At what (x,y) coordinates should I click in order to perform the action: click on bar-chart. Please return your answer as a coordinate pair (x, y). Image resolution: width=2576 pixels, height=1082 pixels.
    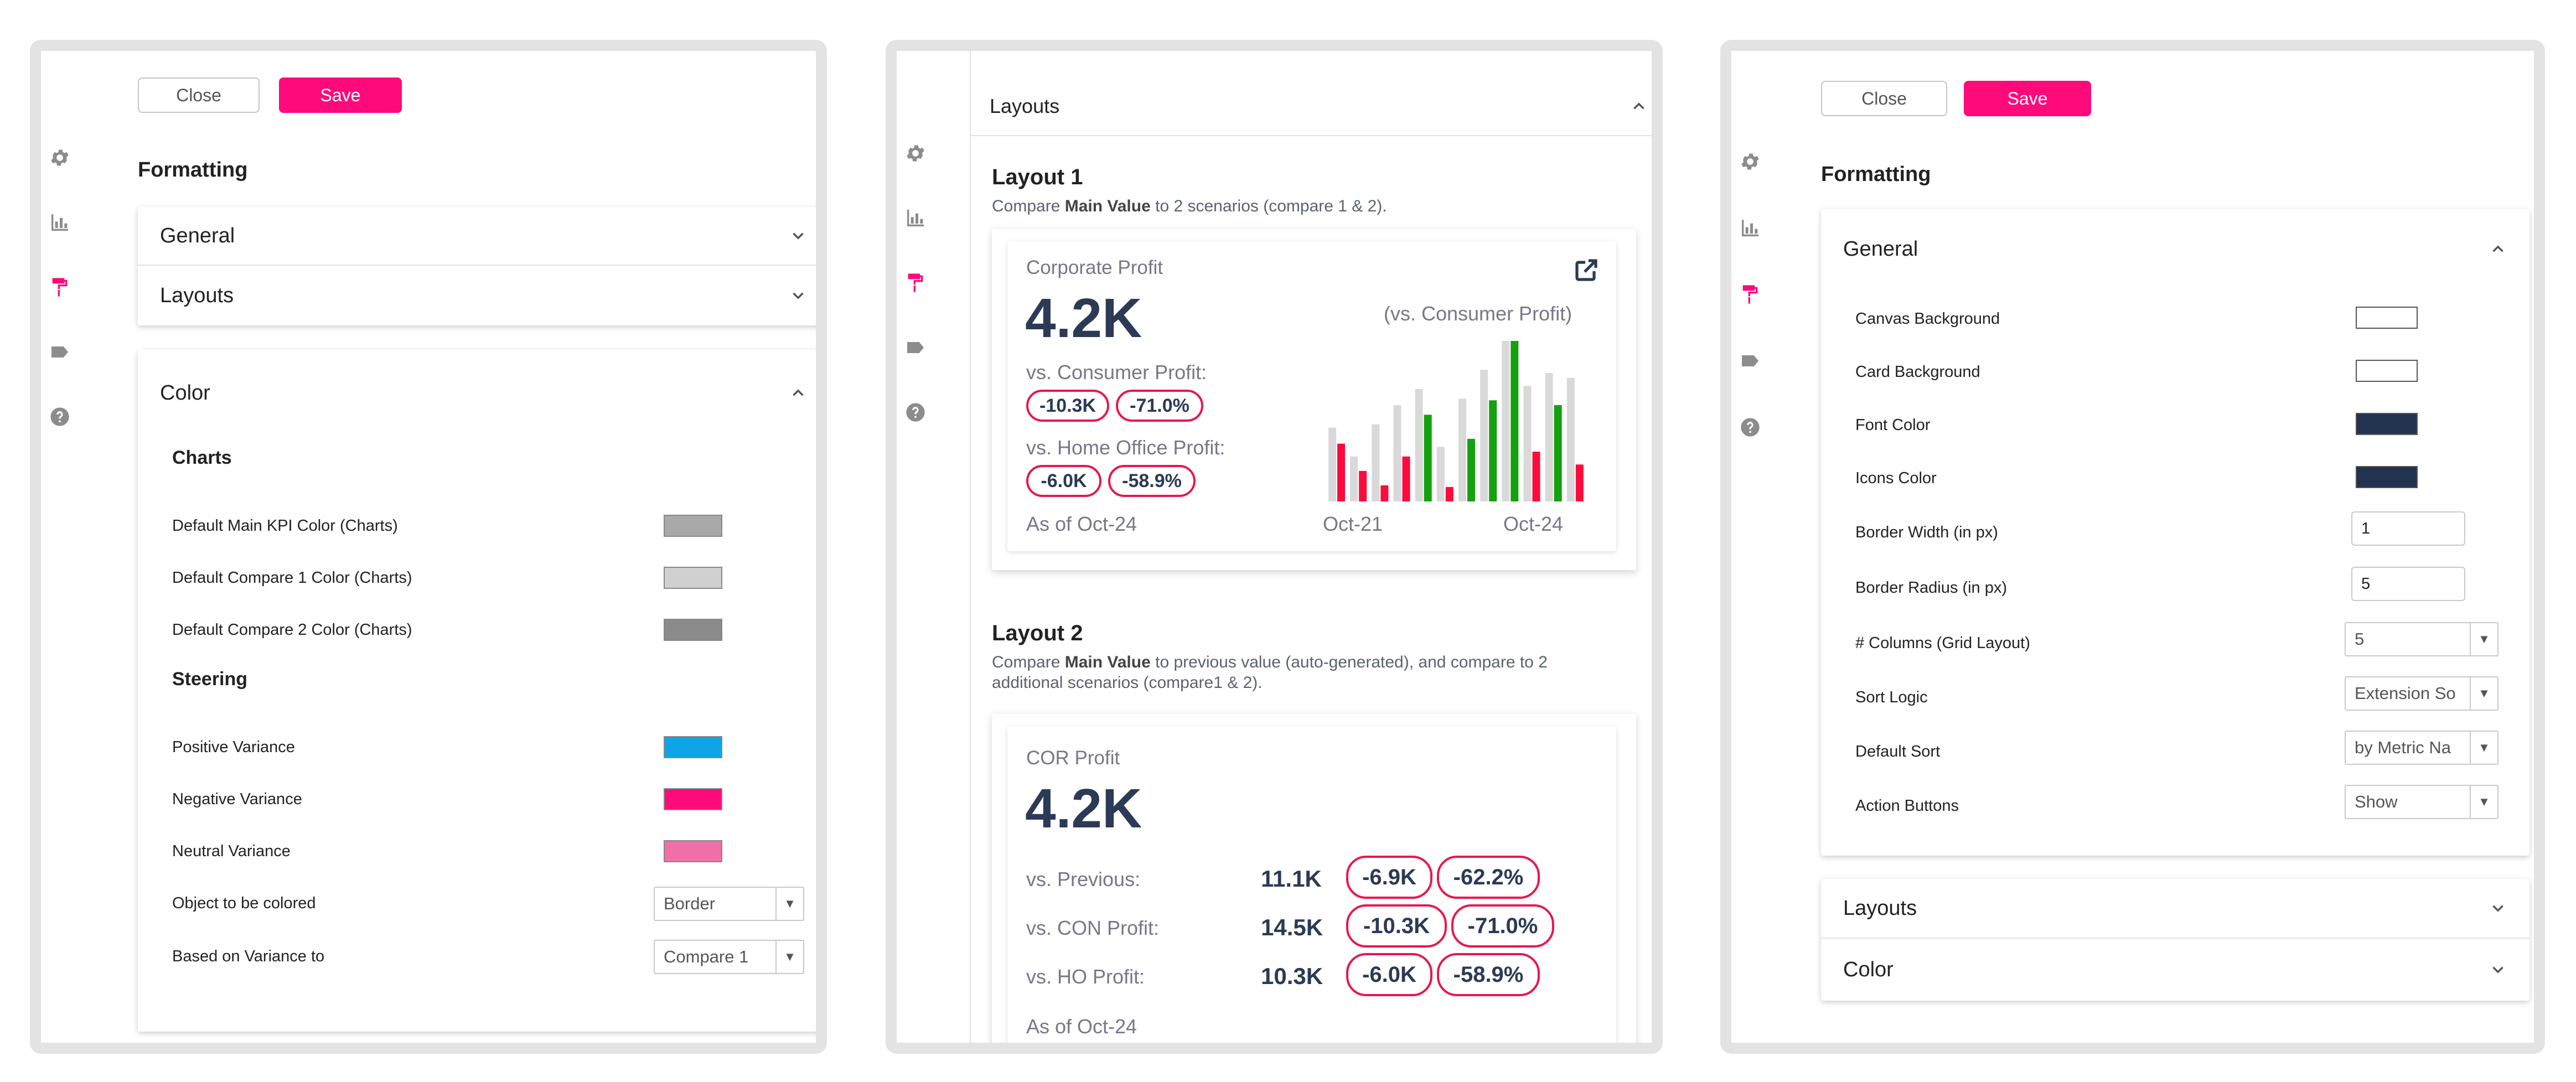
    Looking at the image, I should click on (1456, 421).